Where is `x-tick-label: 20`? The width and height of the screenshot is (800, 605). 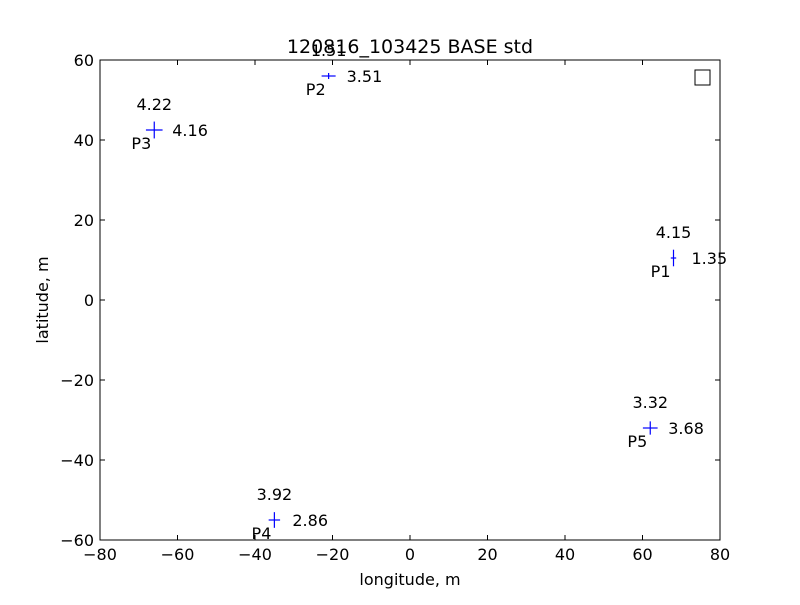
x-tick-label: 20 is located at coordinates (487, 554).